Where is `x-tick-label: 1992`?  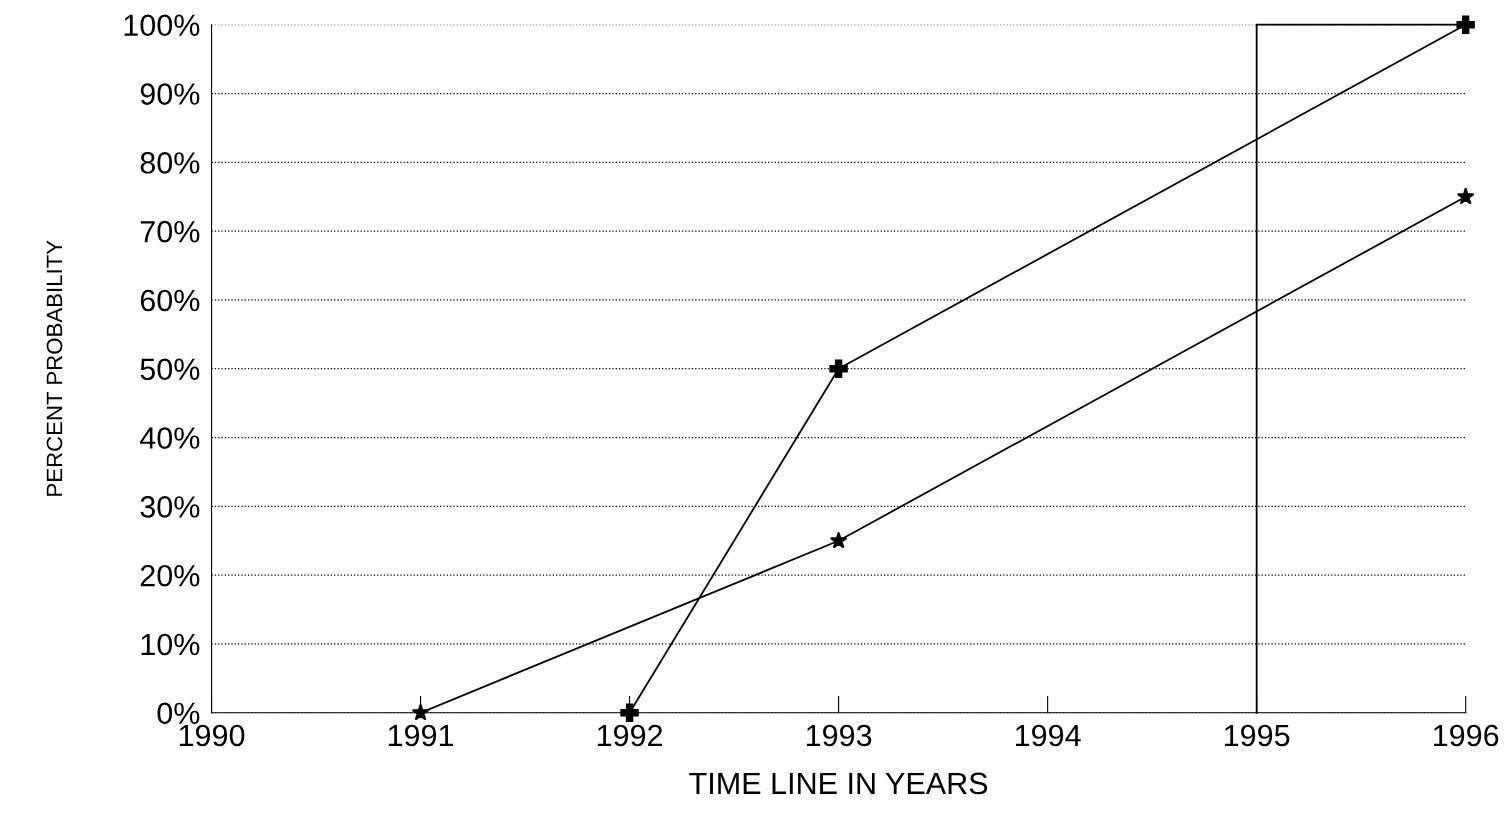
x-tick-label: 1992 is located at coordinates (630, 735).